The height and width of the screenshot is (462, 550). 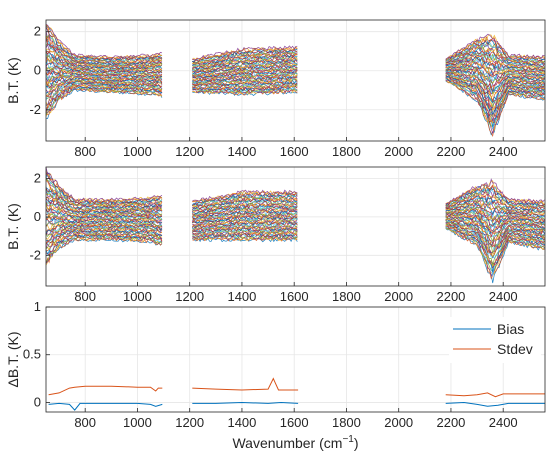 What do you see at coordinates (510, 329) in the screenshot?
I see `legend-label: Bias` at bounding box center [510, 329].